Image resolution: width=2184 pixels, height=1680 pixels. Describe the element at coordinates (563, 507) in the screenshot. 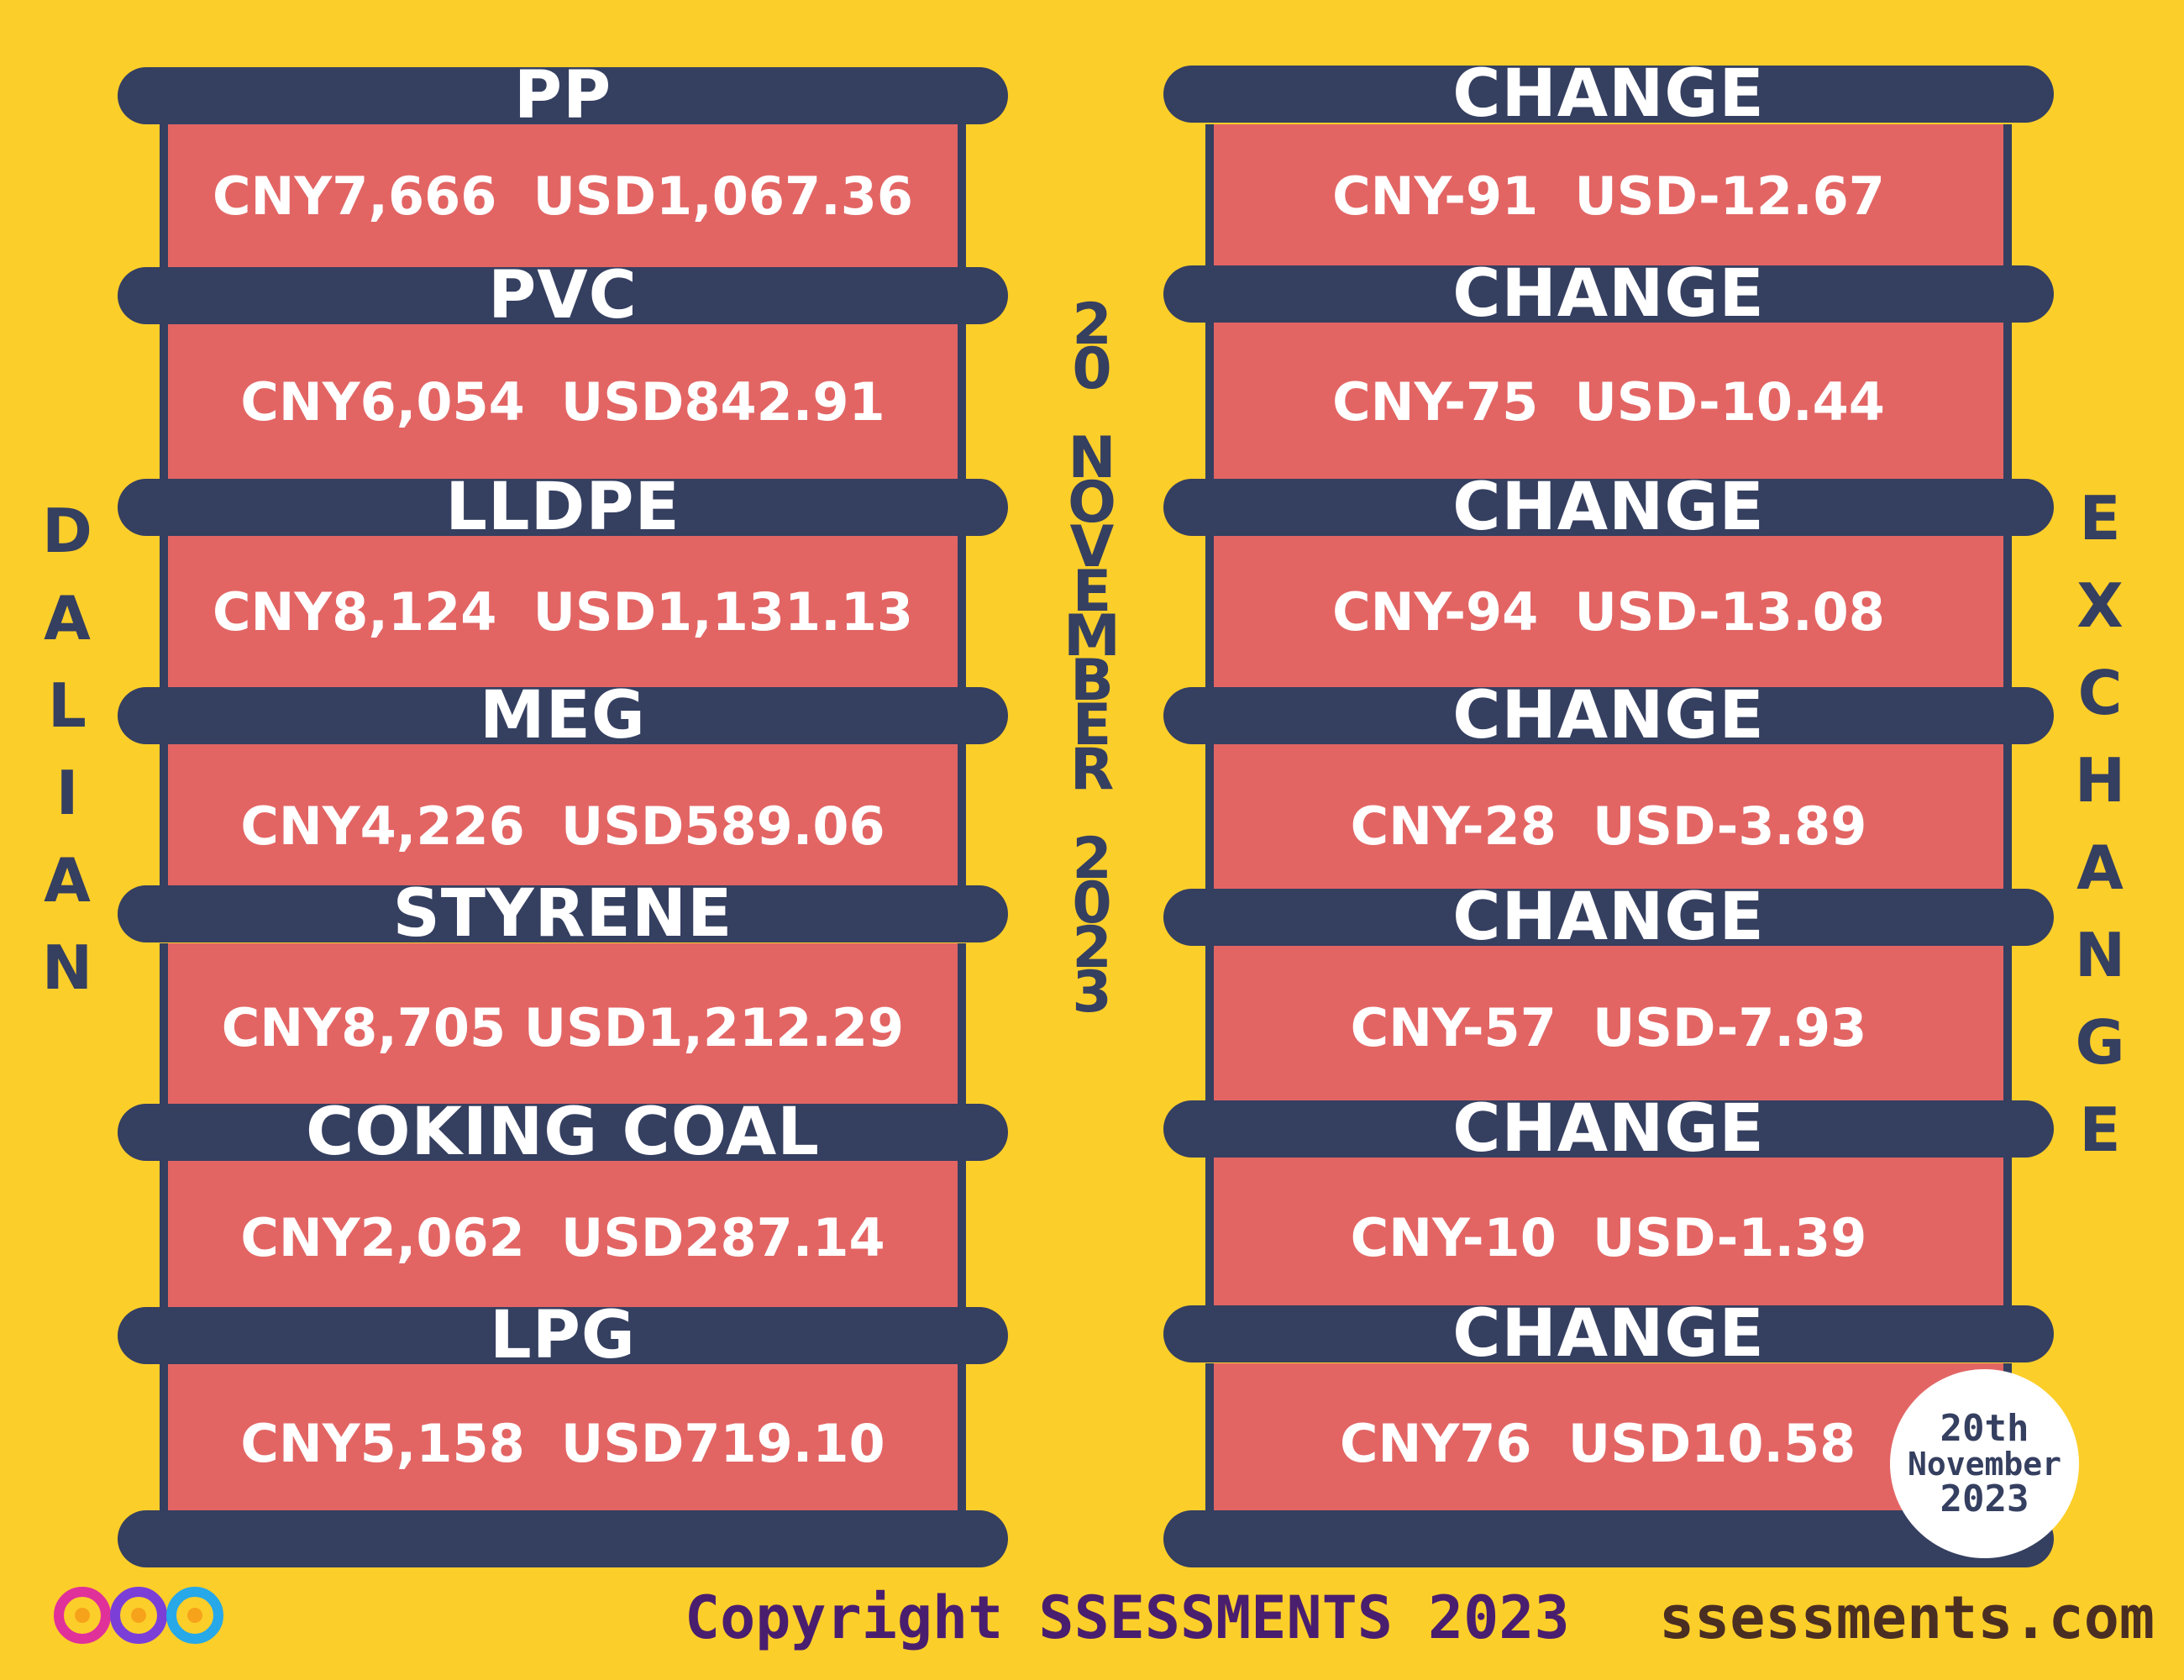

I see `product-bar: LLDPE` at that location.